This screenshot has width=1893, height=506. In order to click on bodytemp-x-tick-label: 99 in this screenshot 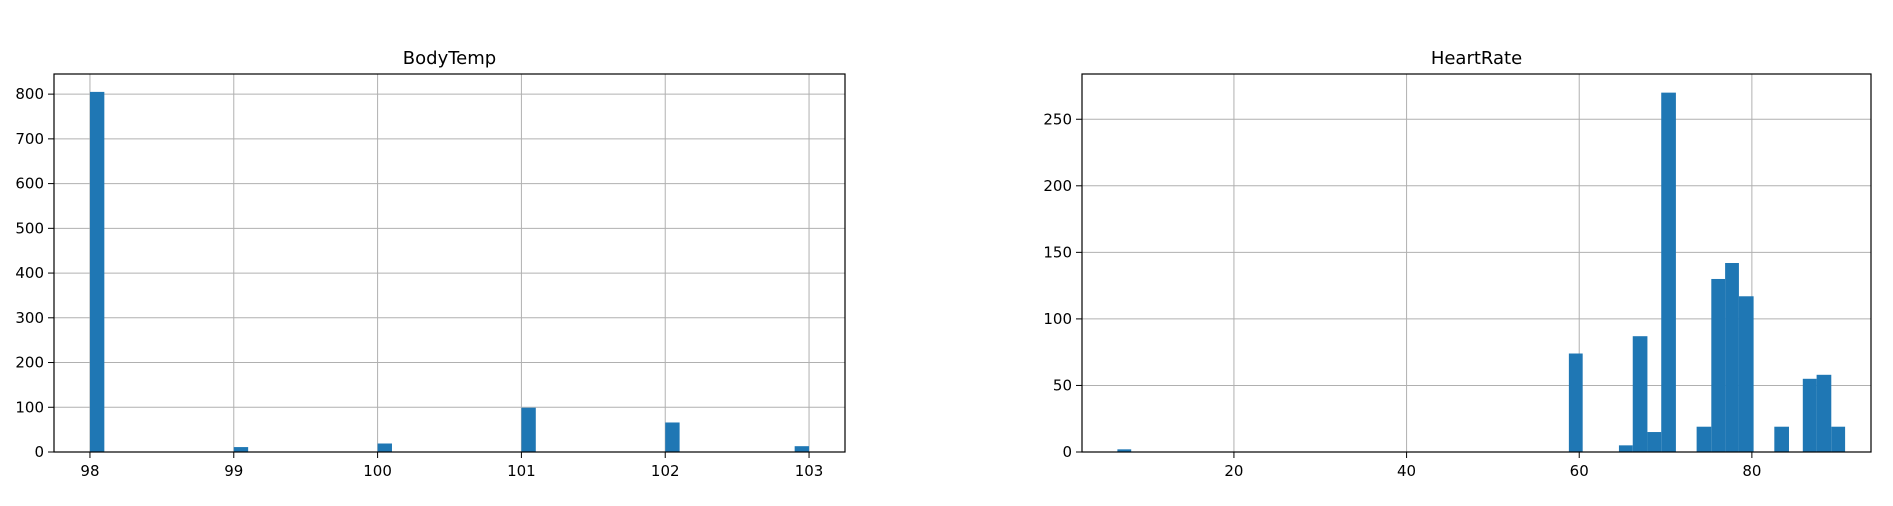, I will do `click(233, 471)`.